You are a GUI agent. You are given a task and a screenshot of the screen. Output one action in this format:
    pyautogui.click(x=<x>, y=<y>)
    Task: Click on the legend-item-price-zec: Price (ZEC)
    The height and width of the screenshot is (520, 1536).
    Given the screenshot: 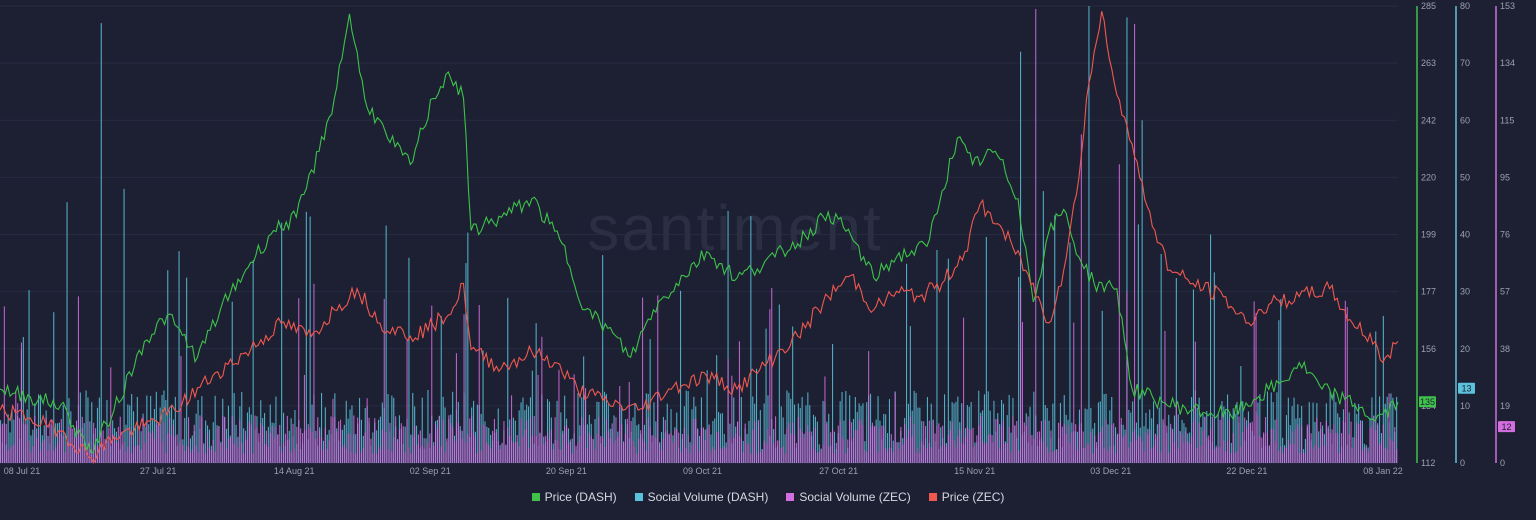 What is the action you would take?
    pyautogui.click(x=966, y=497)
    